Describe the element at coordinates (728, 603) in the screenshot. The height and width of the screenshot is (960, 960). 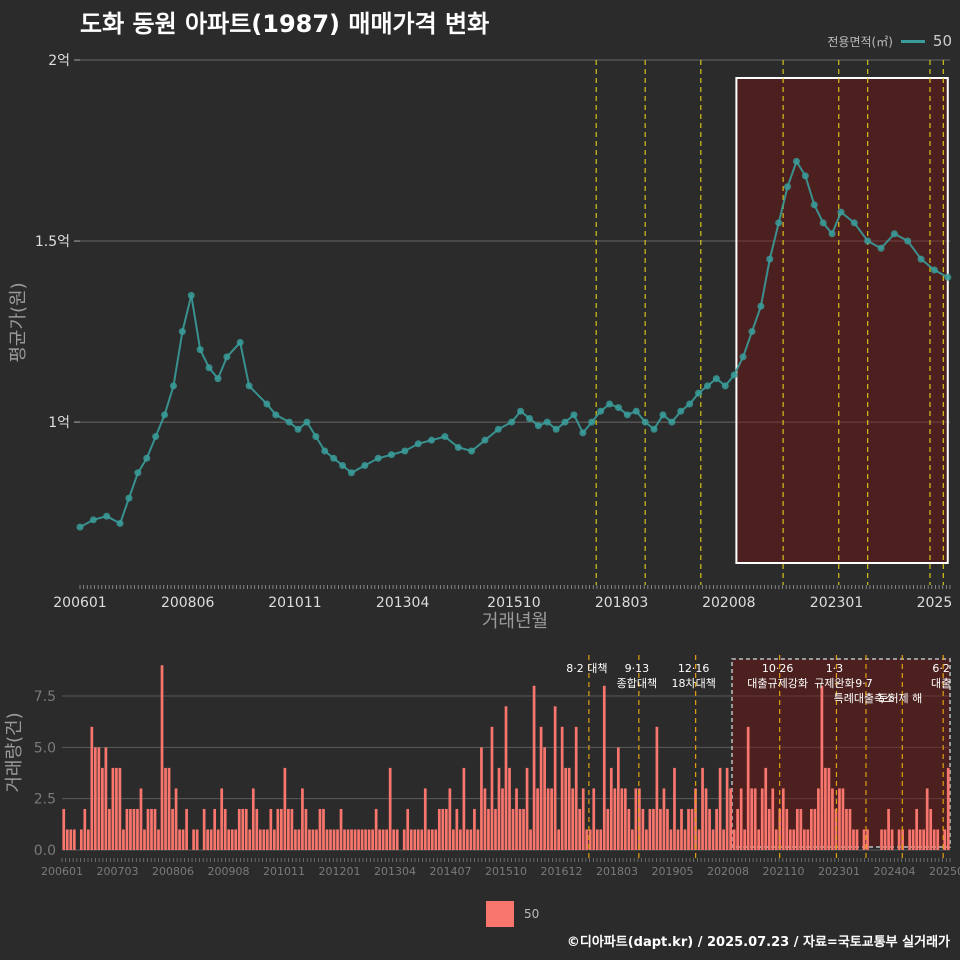
I see `x-tick-label: 202008` at that location.